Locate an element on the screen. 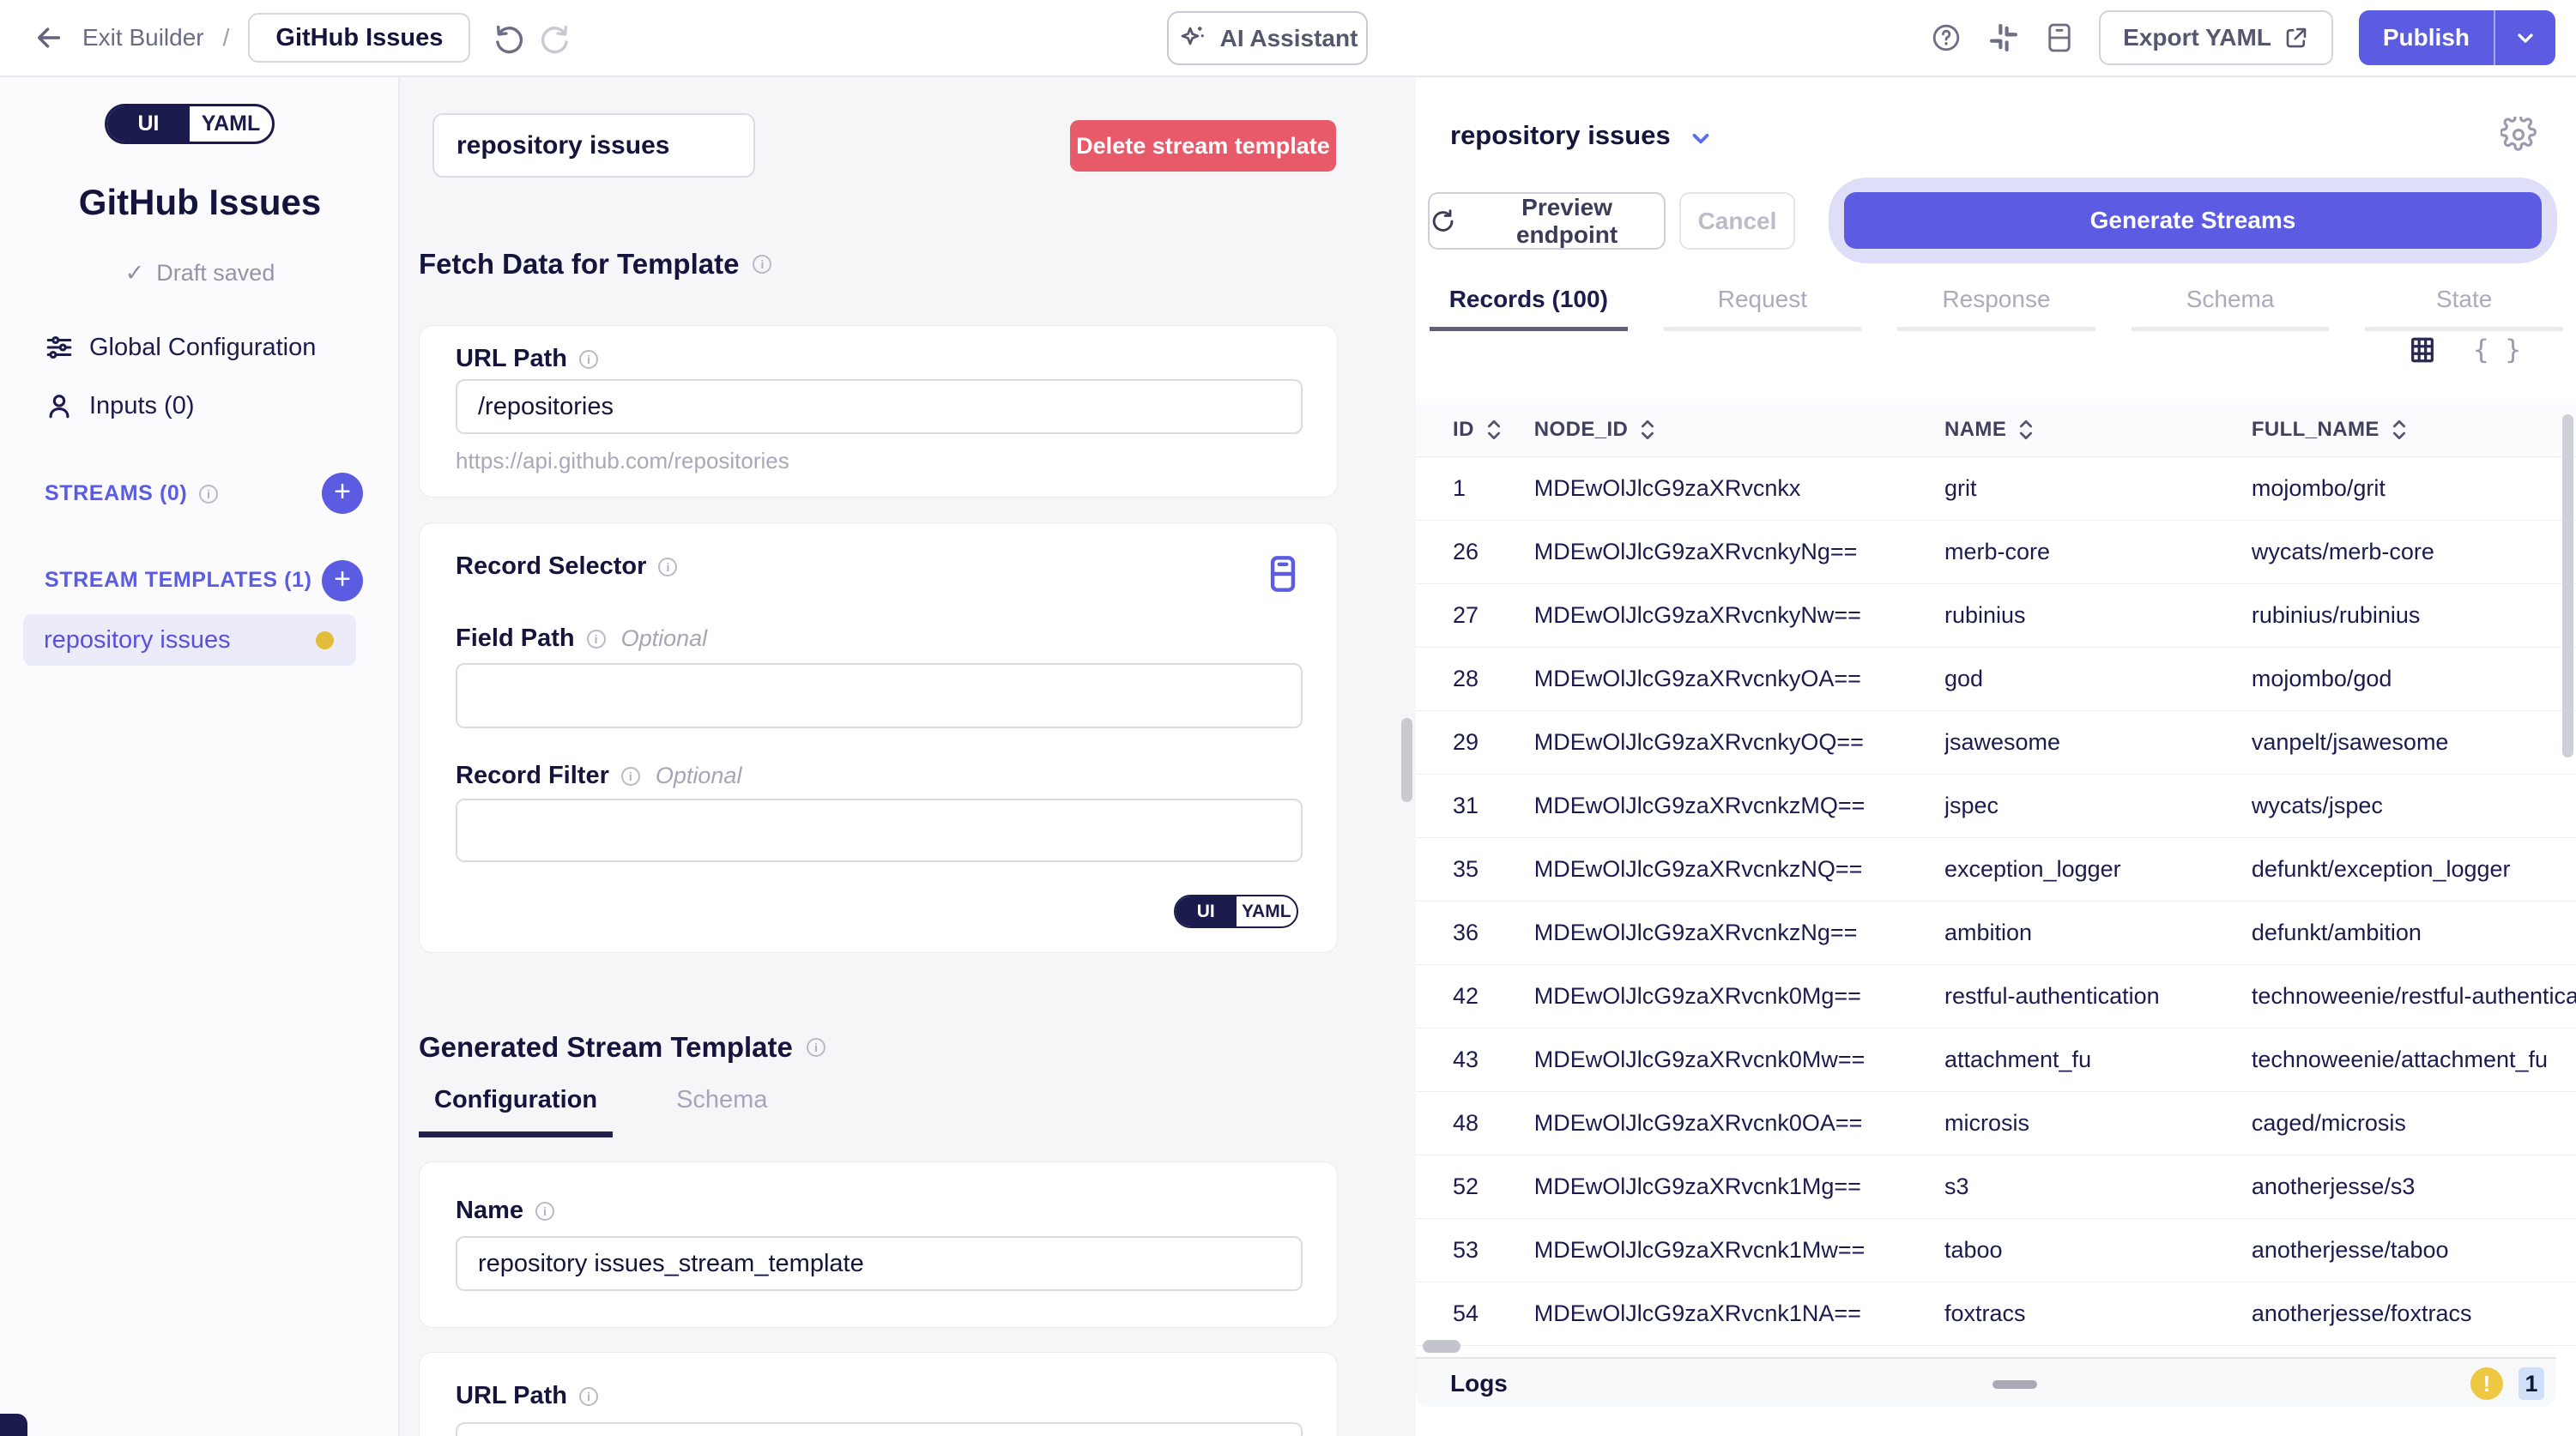 This screenshot has height=1436, width=2576. table-cell: MDEwOlJlcG9zaXRvcnkyNg== is located at coordinates (1738, 552).